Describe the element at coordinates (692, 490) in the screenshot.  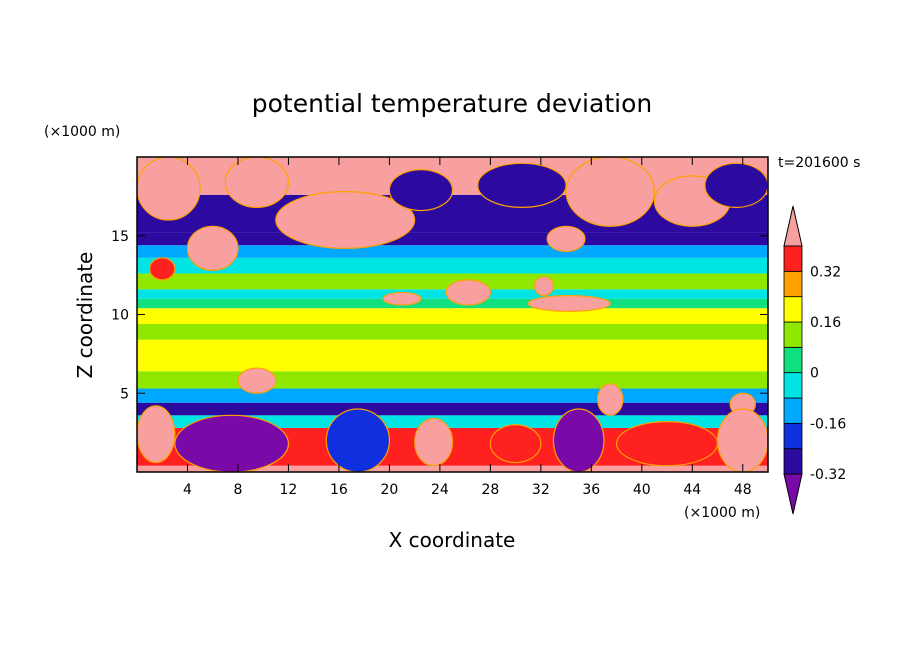
I see `x-tick-label-44: 44` at that location.